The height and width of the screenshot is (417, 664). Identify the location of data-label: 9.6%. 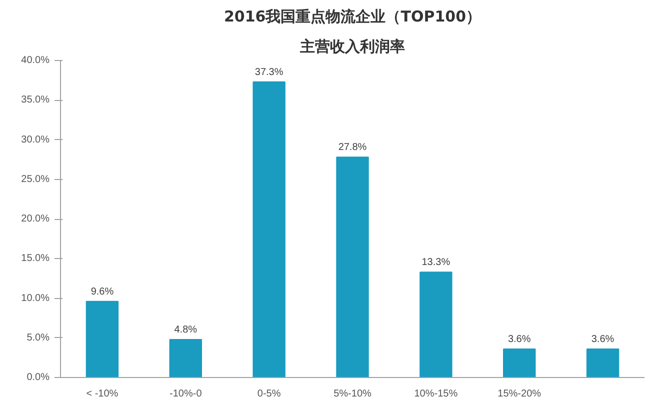
(102, 292).